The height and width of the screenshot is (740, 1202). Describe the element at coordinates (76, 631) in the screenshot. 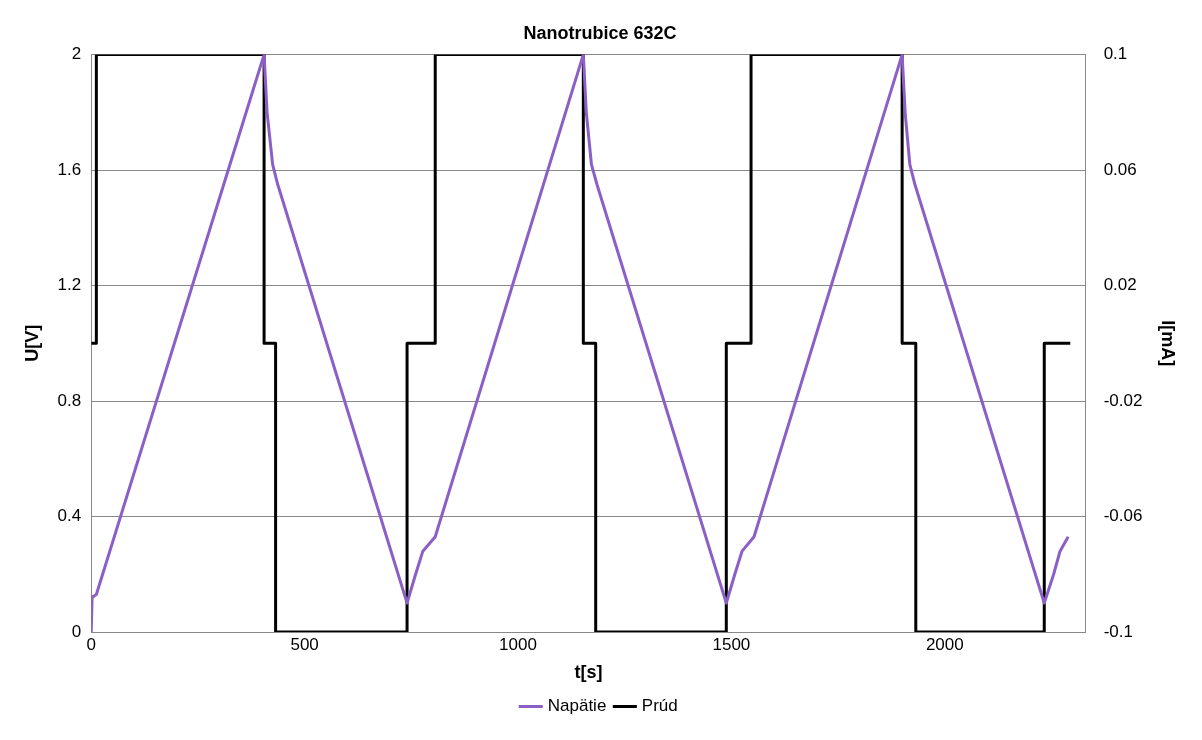

I see `y-tick-label: 0` at that location.